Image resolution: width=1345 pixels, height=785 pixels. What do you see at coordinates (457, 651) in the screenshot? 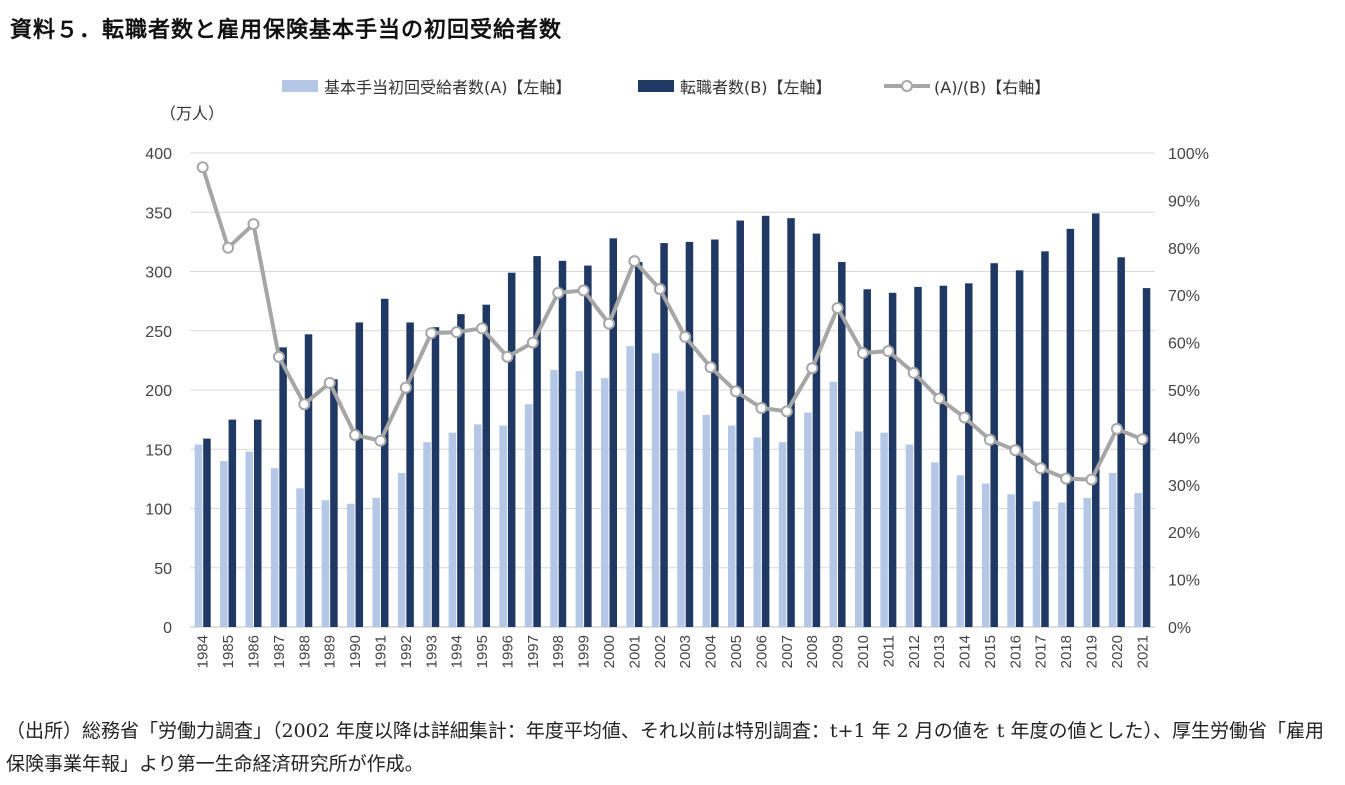
I see `x-axis-tick-label: 1994` at bounding box center [457, 651].